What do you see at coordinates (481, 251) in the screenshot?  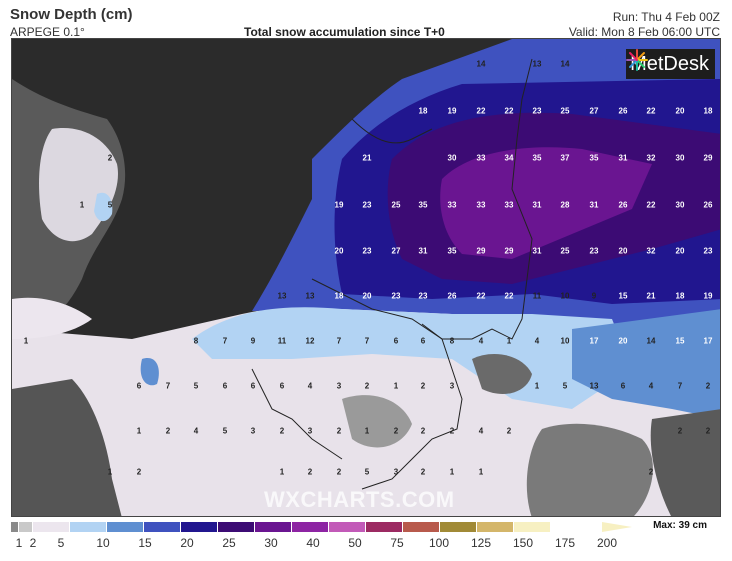 I see `snow-value-label: 29` at bounding box center [481, 251].